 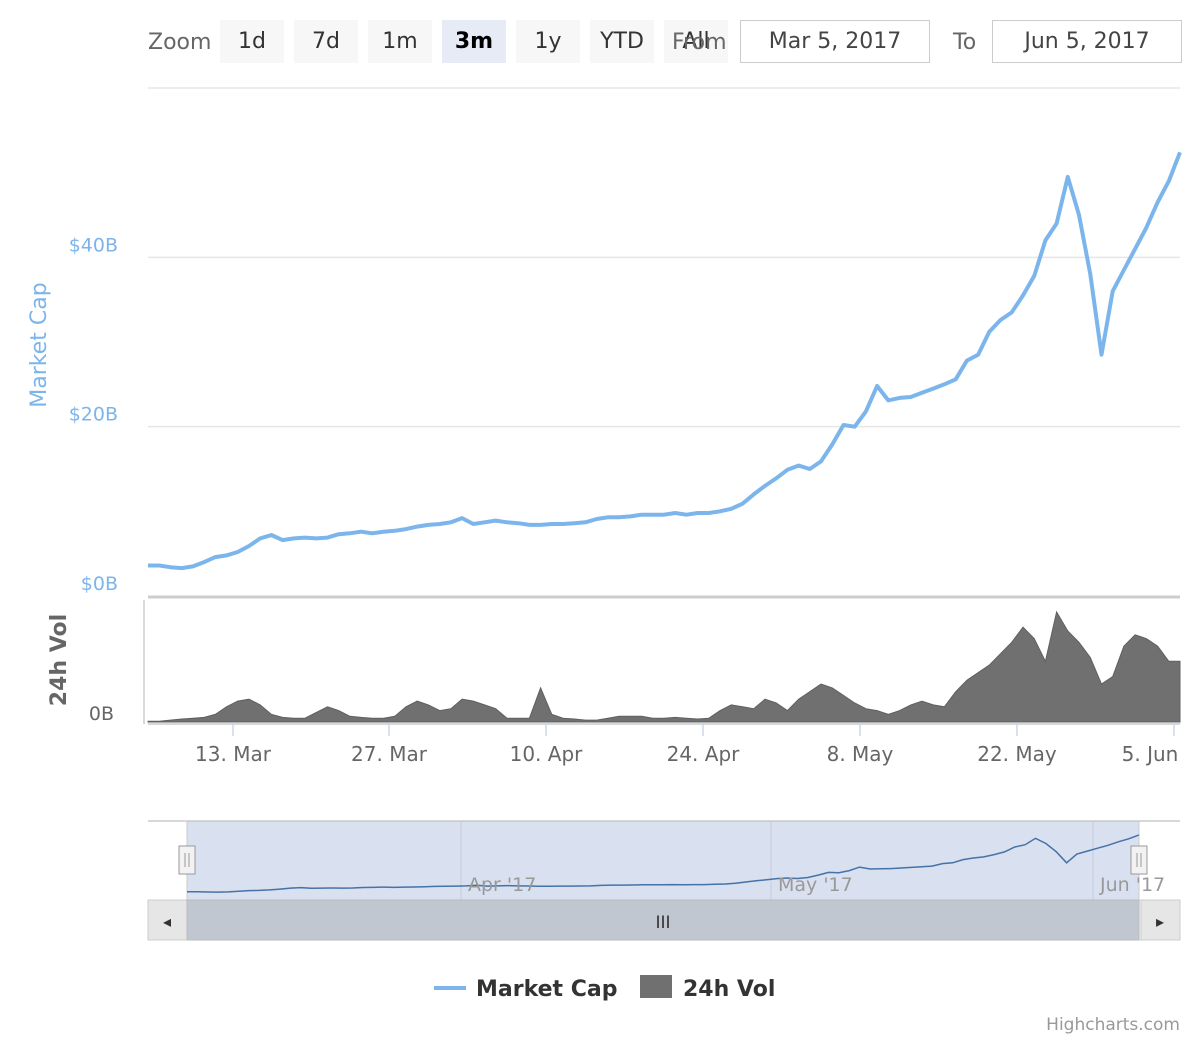 I want to click on legend-label-market-cap: Market Cap, so click(x=546, y=989).